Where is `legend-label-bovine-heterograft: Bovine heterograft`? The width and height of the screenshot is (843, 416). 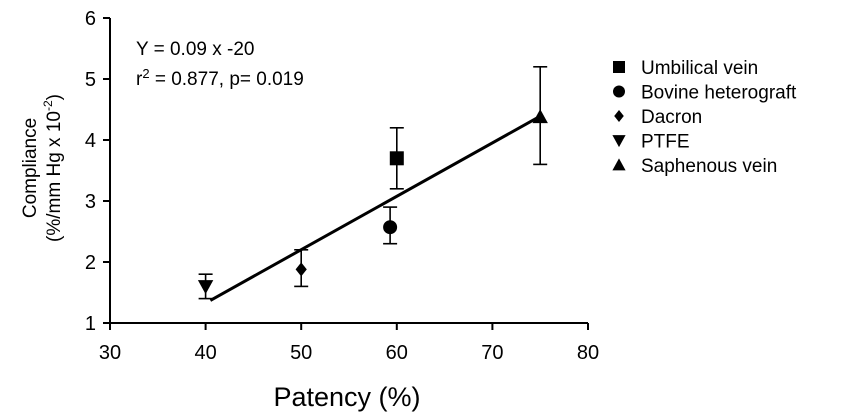
legend-label-bovine-heterograft: Bovine heterograft is located at coordinates (719, 93).